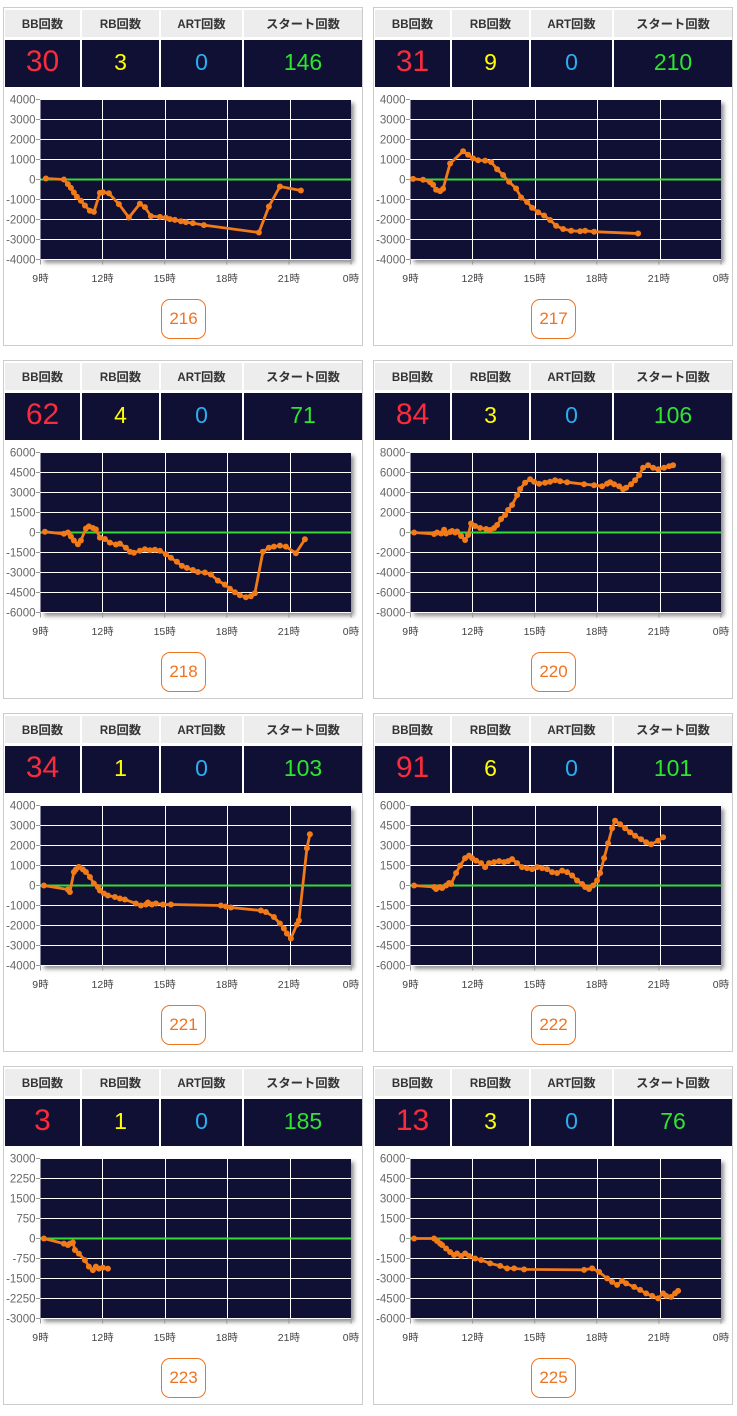  What do you see at coordinates (390, 614) in the screenshot?
I see `svg-text: -8000` at bounding box center [390, 614].